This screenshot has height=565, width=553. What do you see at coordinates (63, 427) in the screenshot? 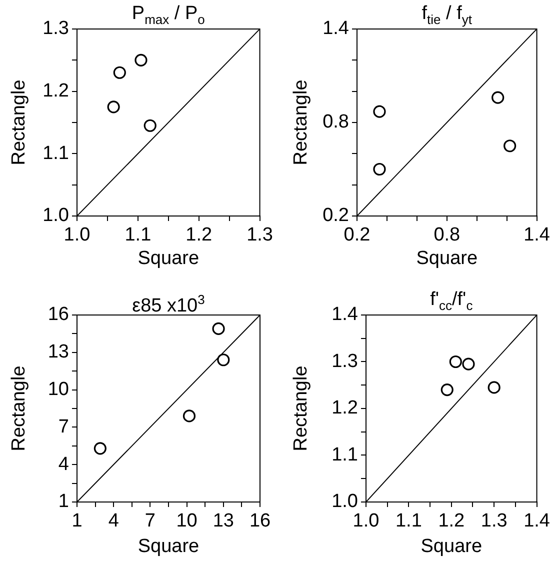
I see `y-tick-label: 7` at bounding box center [63, 427].